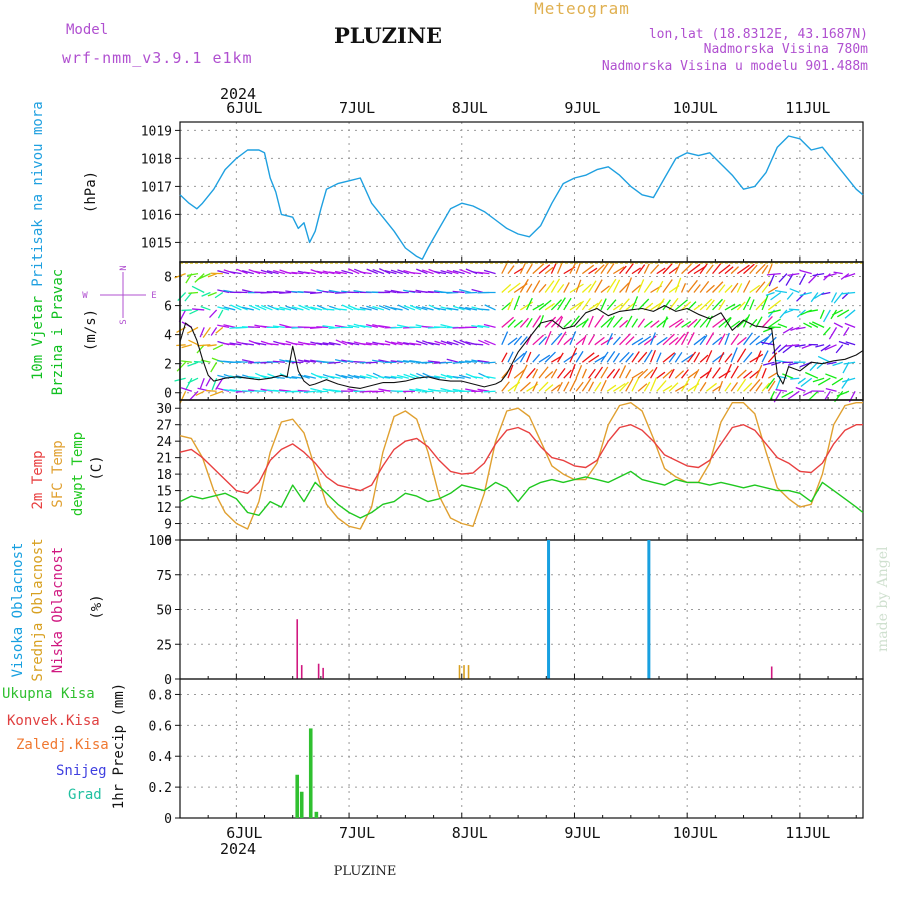 Image resolution: width=900 pixels, height=904 pixels. What do you see at coordinates (156, 131) in the screenshot?
I see `y-tick-label: 1019` at bounding box center [156, 131].